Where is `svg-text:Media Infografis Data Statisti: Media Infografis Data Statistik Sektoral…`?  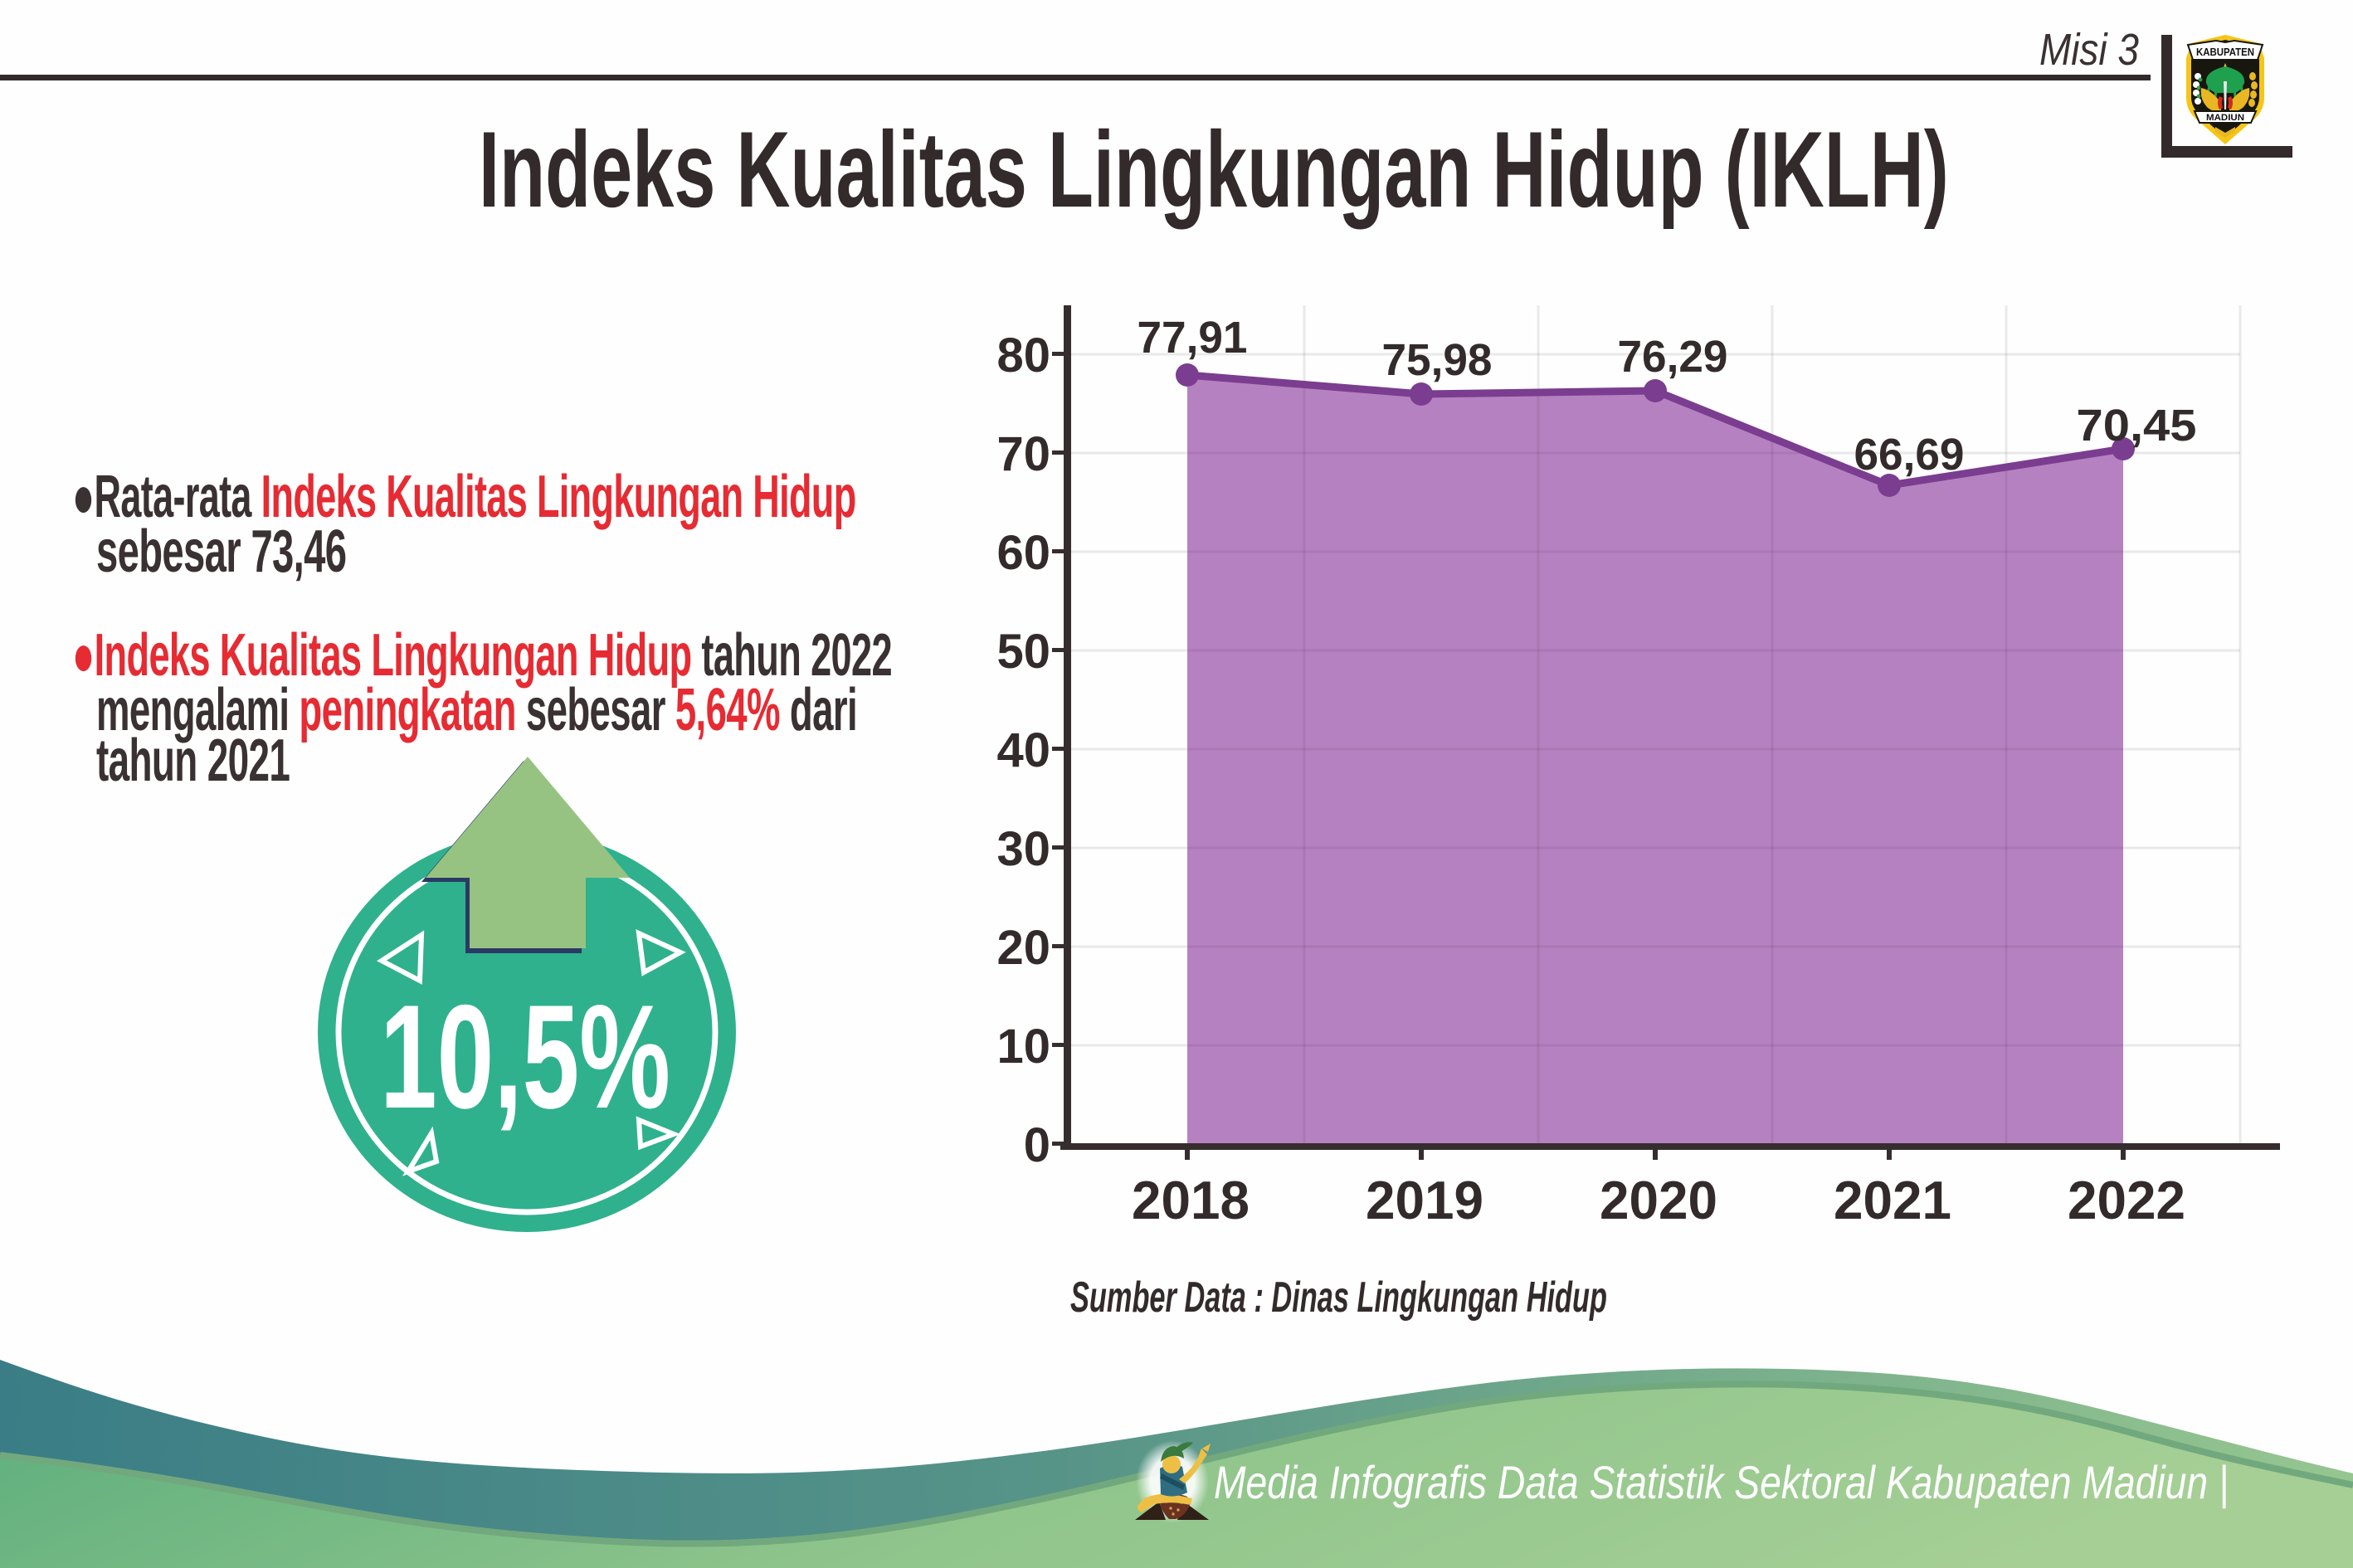 svg-text:Media Infografis Data Statisti: Media Infografis Data Statistik Sektoral… is located at coordinates (1721, 1482).